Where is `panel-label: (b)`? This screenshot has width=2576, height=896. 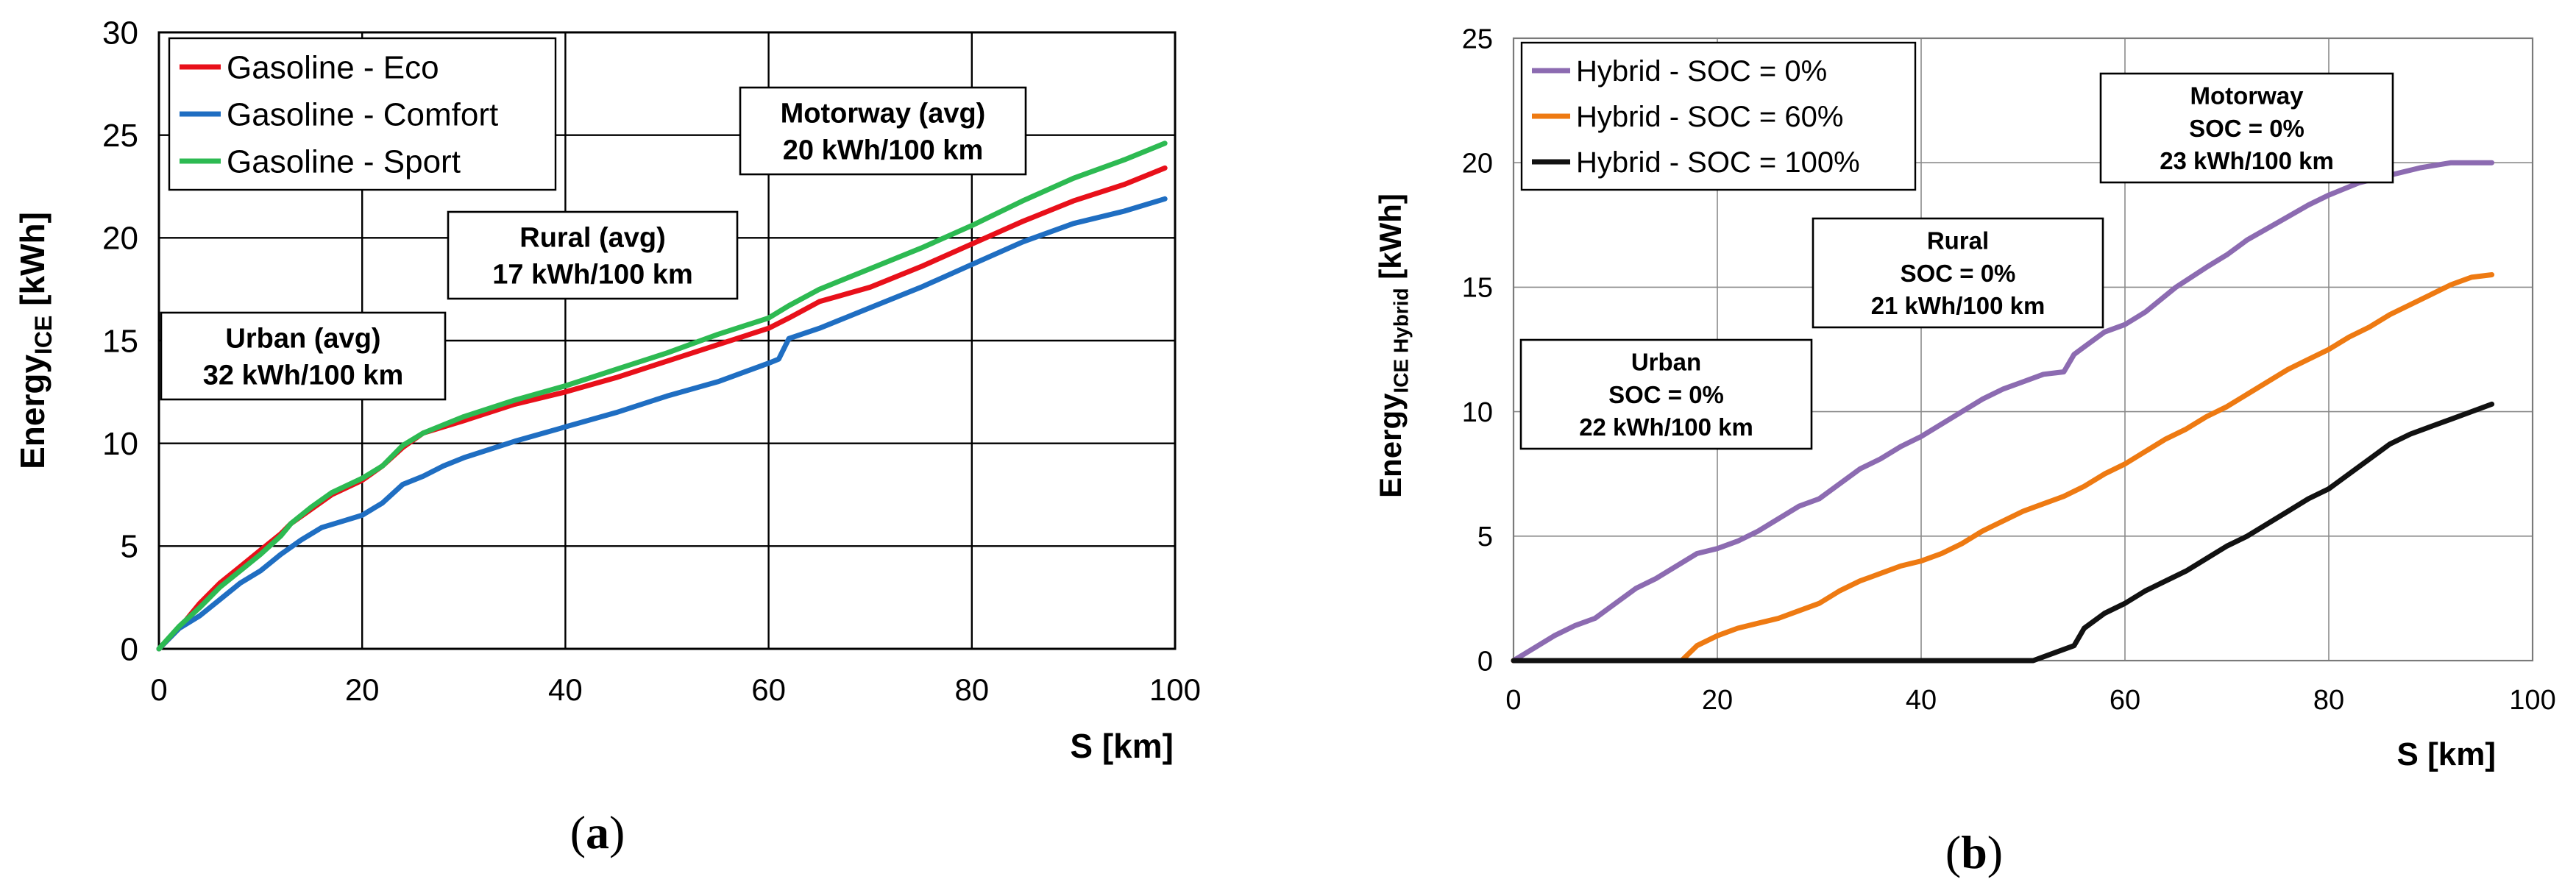 panel-label: (b) is located at coordinates (1974, 852).